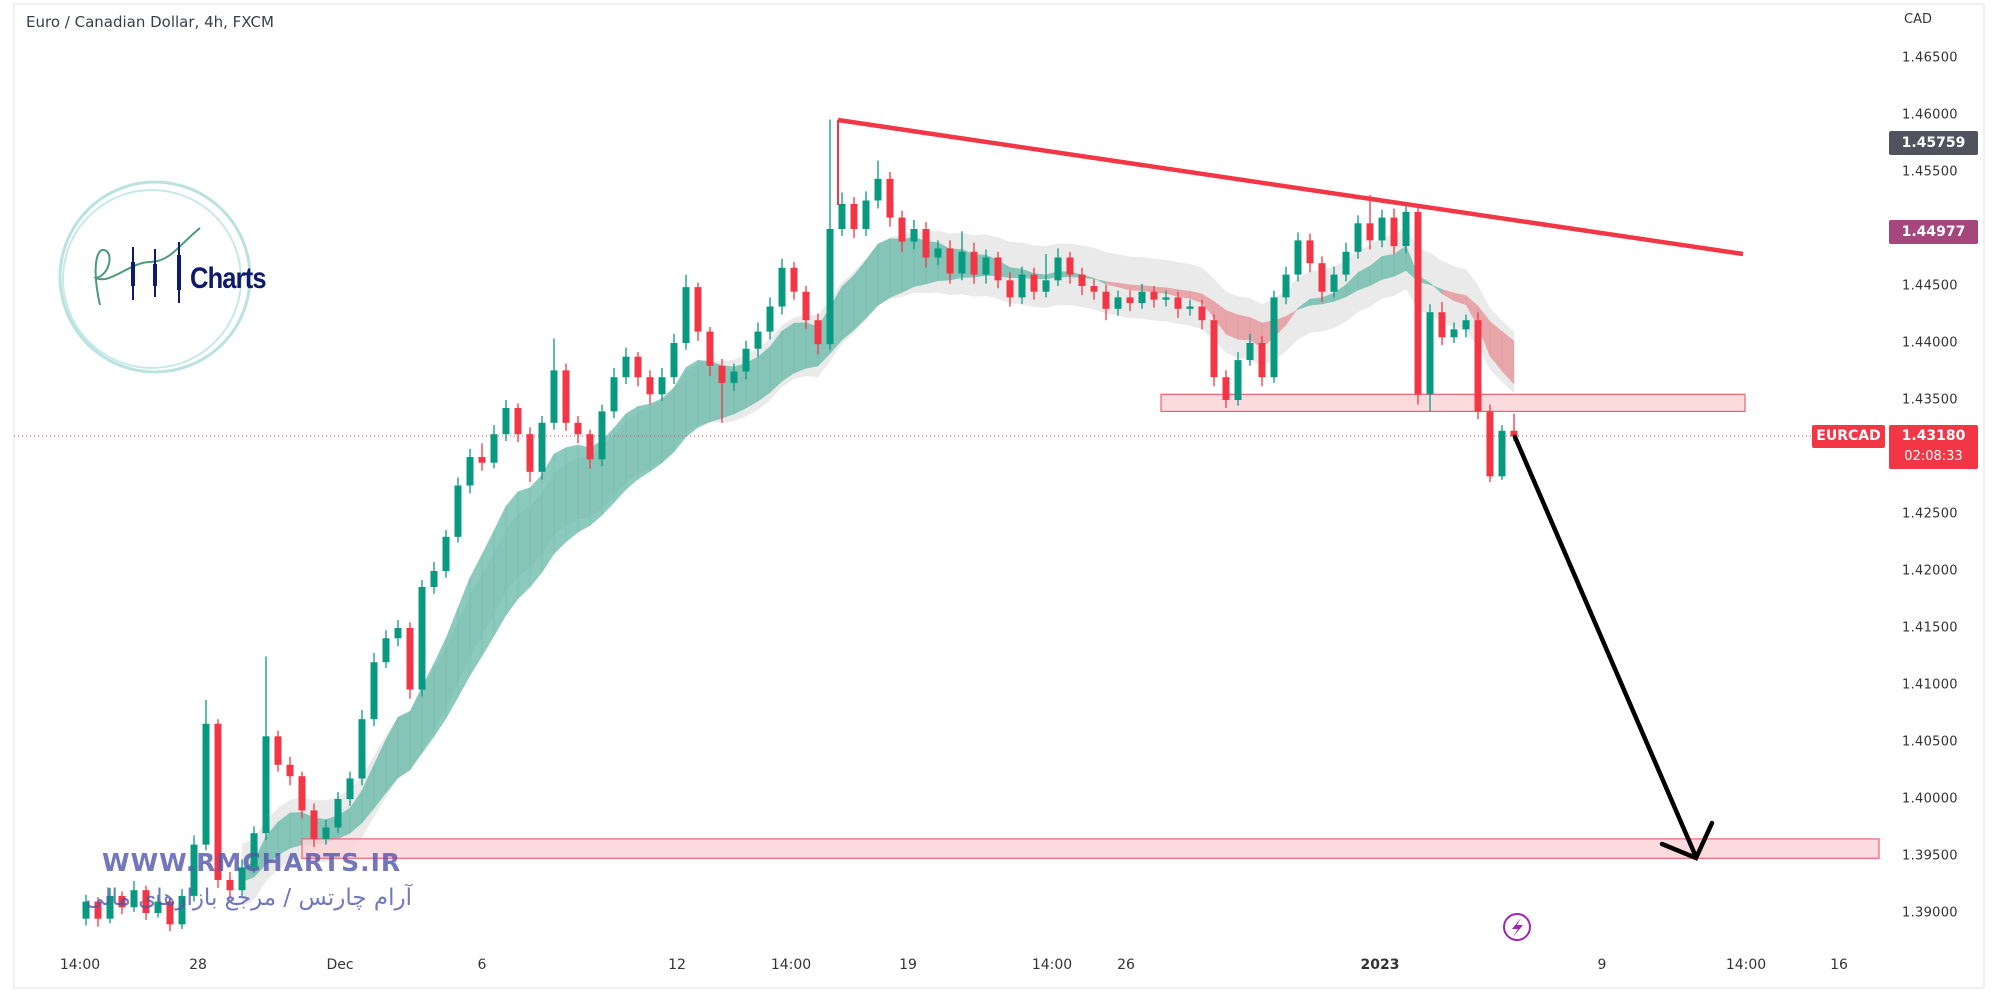  What do you see at coordinates (677, 965) in the screenshot?
I see `time-tick-label: 12` at bounding box center [677, 965].